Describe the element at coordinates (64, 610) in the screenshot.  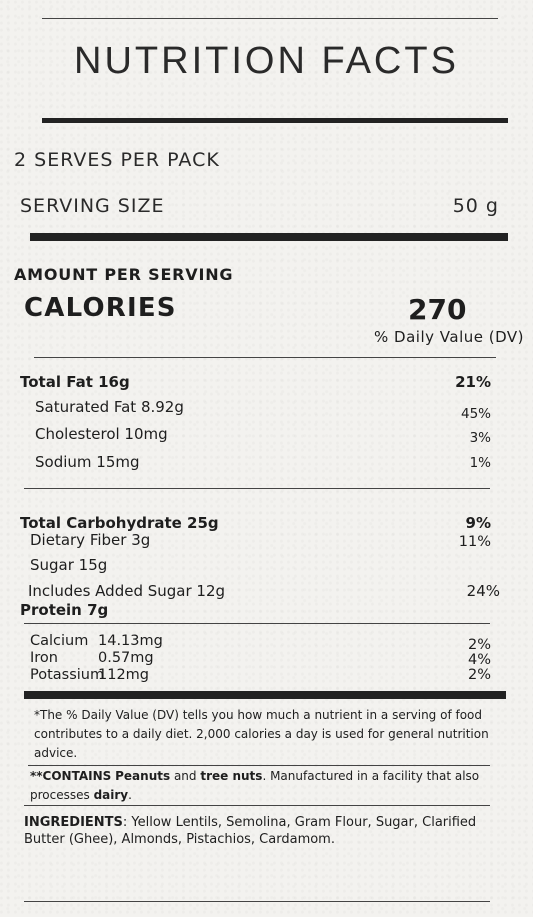
I see `protein-label: Protein 7g` at that location.